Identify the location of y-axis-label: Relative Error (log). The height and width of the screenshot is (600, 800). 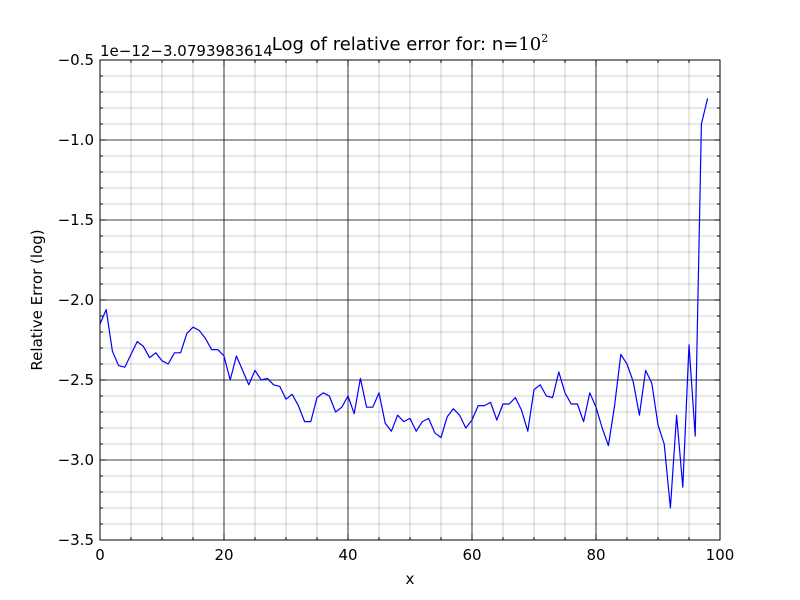
(37, 299).